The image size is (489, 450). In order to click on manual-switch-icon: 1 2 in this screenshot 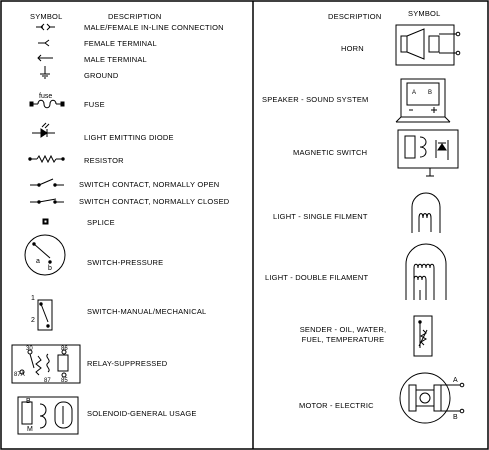, I will do `click(42, 313)`.